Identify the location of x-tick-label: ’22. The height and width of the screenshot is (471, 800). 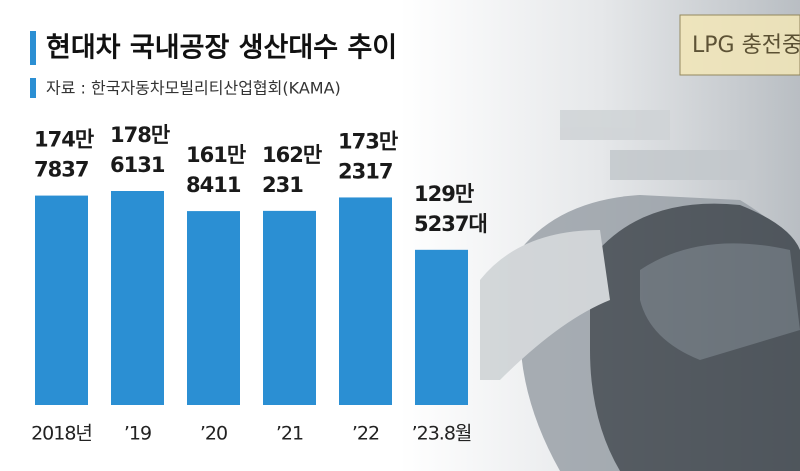
(365, 434).